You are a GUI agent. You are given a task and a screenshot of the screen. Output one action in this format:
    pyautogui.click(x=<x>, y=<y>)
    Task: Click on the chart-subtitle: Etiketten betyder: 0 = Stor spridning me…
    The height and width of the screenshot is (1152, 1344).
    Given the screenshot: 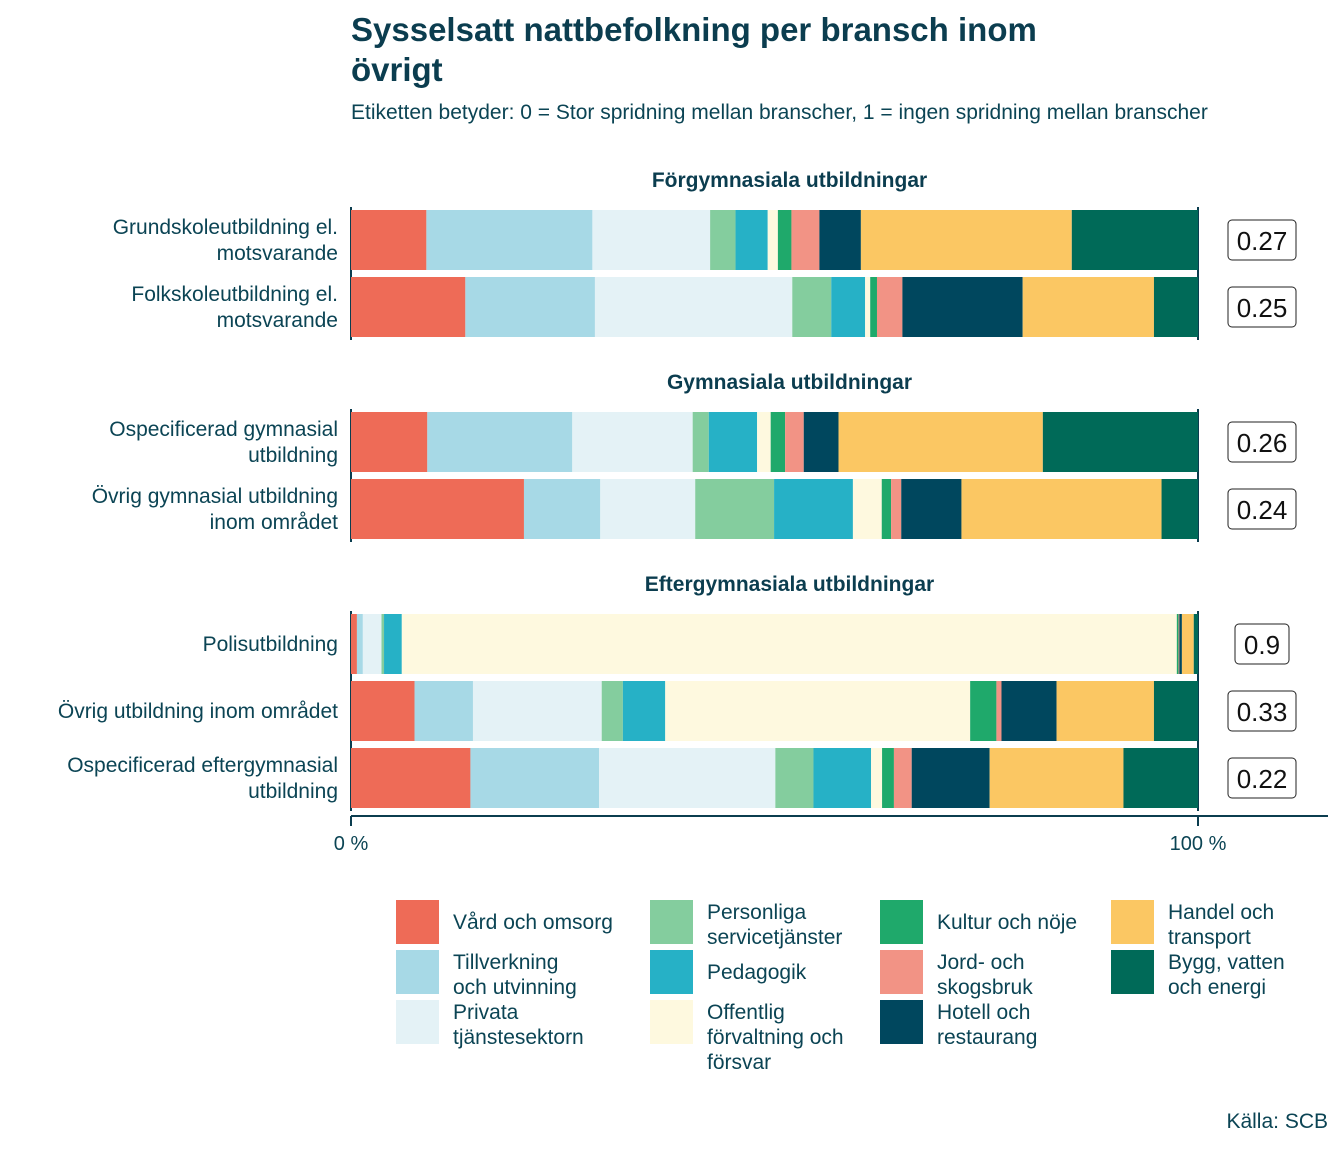 What is the action you would take?
    pyautogui.click(x=779, y=112)
    